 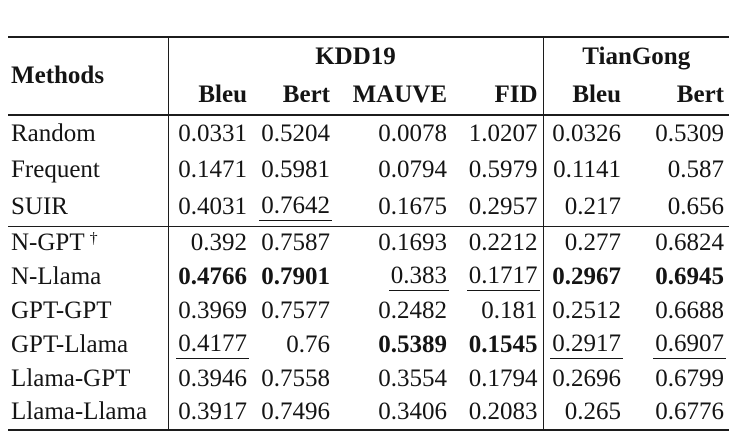 I want to click on table-row: SUIR 0.4031 0.7642 0.1675 0.2957 0.217 0.656, so click(x=368, y=207).